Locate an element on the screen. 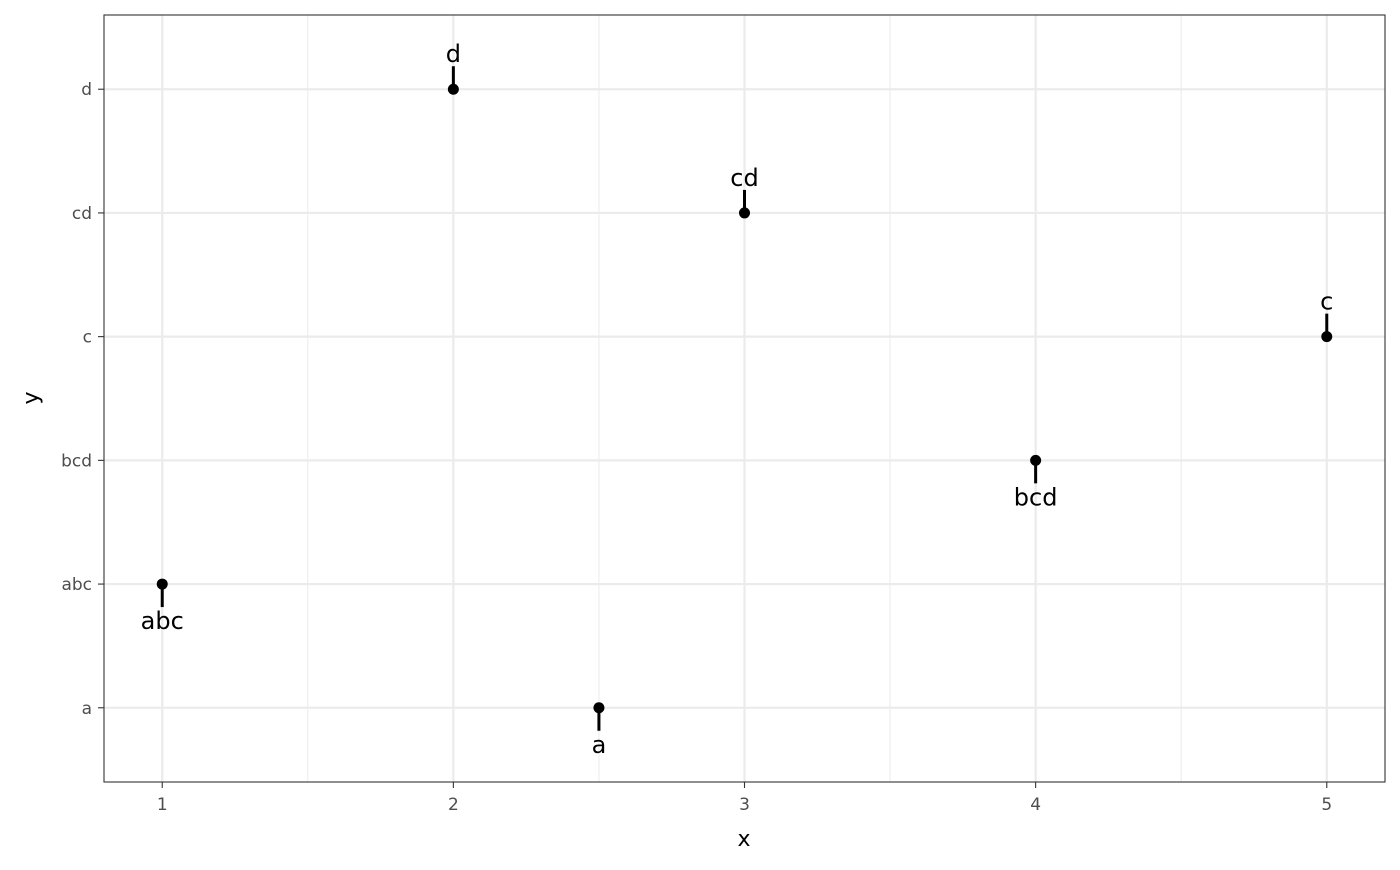 The width and height of the screenshot is (1400, 870). y-tick-label: bcd is located at coordinates (76, 461).